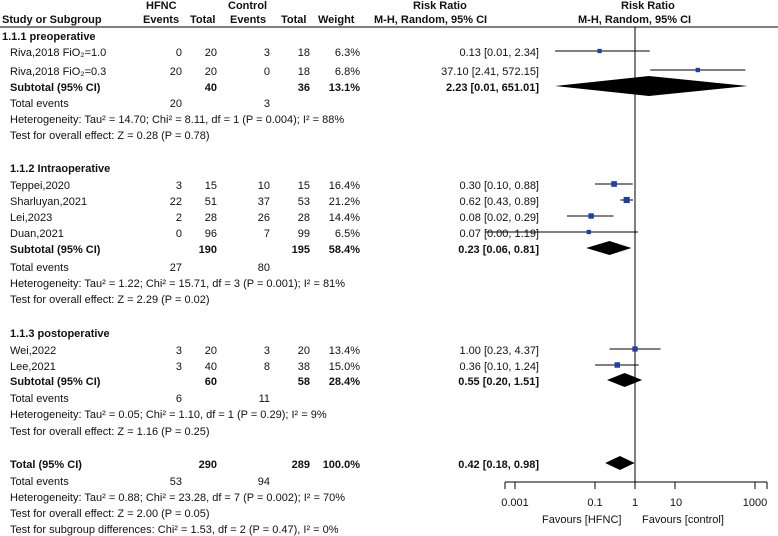 The image size is (778, 536). I want to click on study-weight: 6.5%, so click(347, 234).